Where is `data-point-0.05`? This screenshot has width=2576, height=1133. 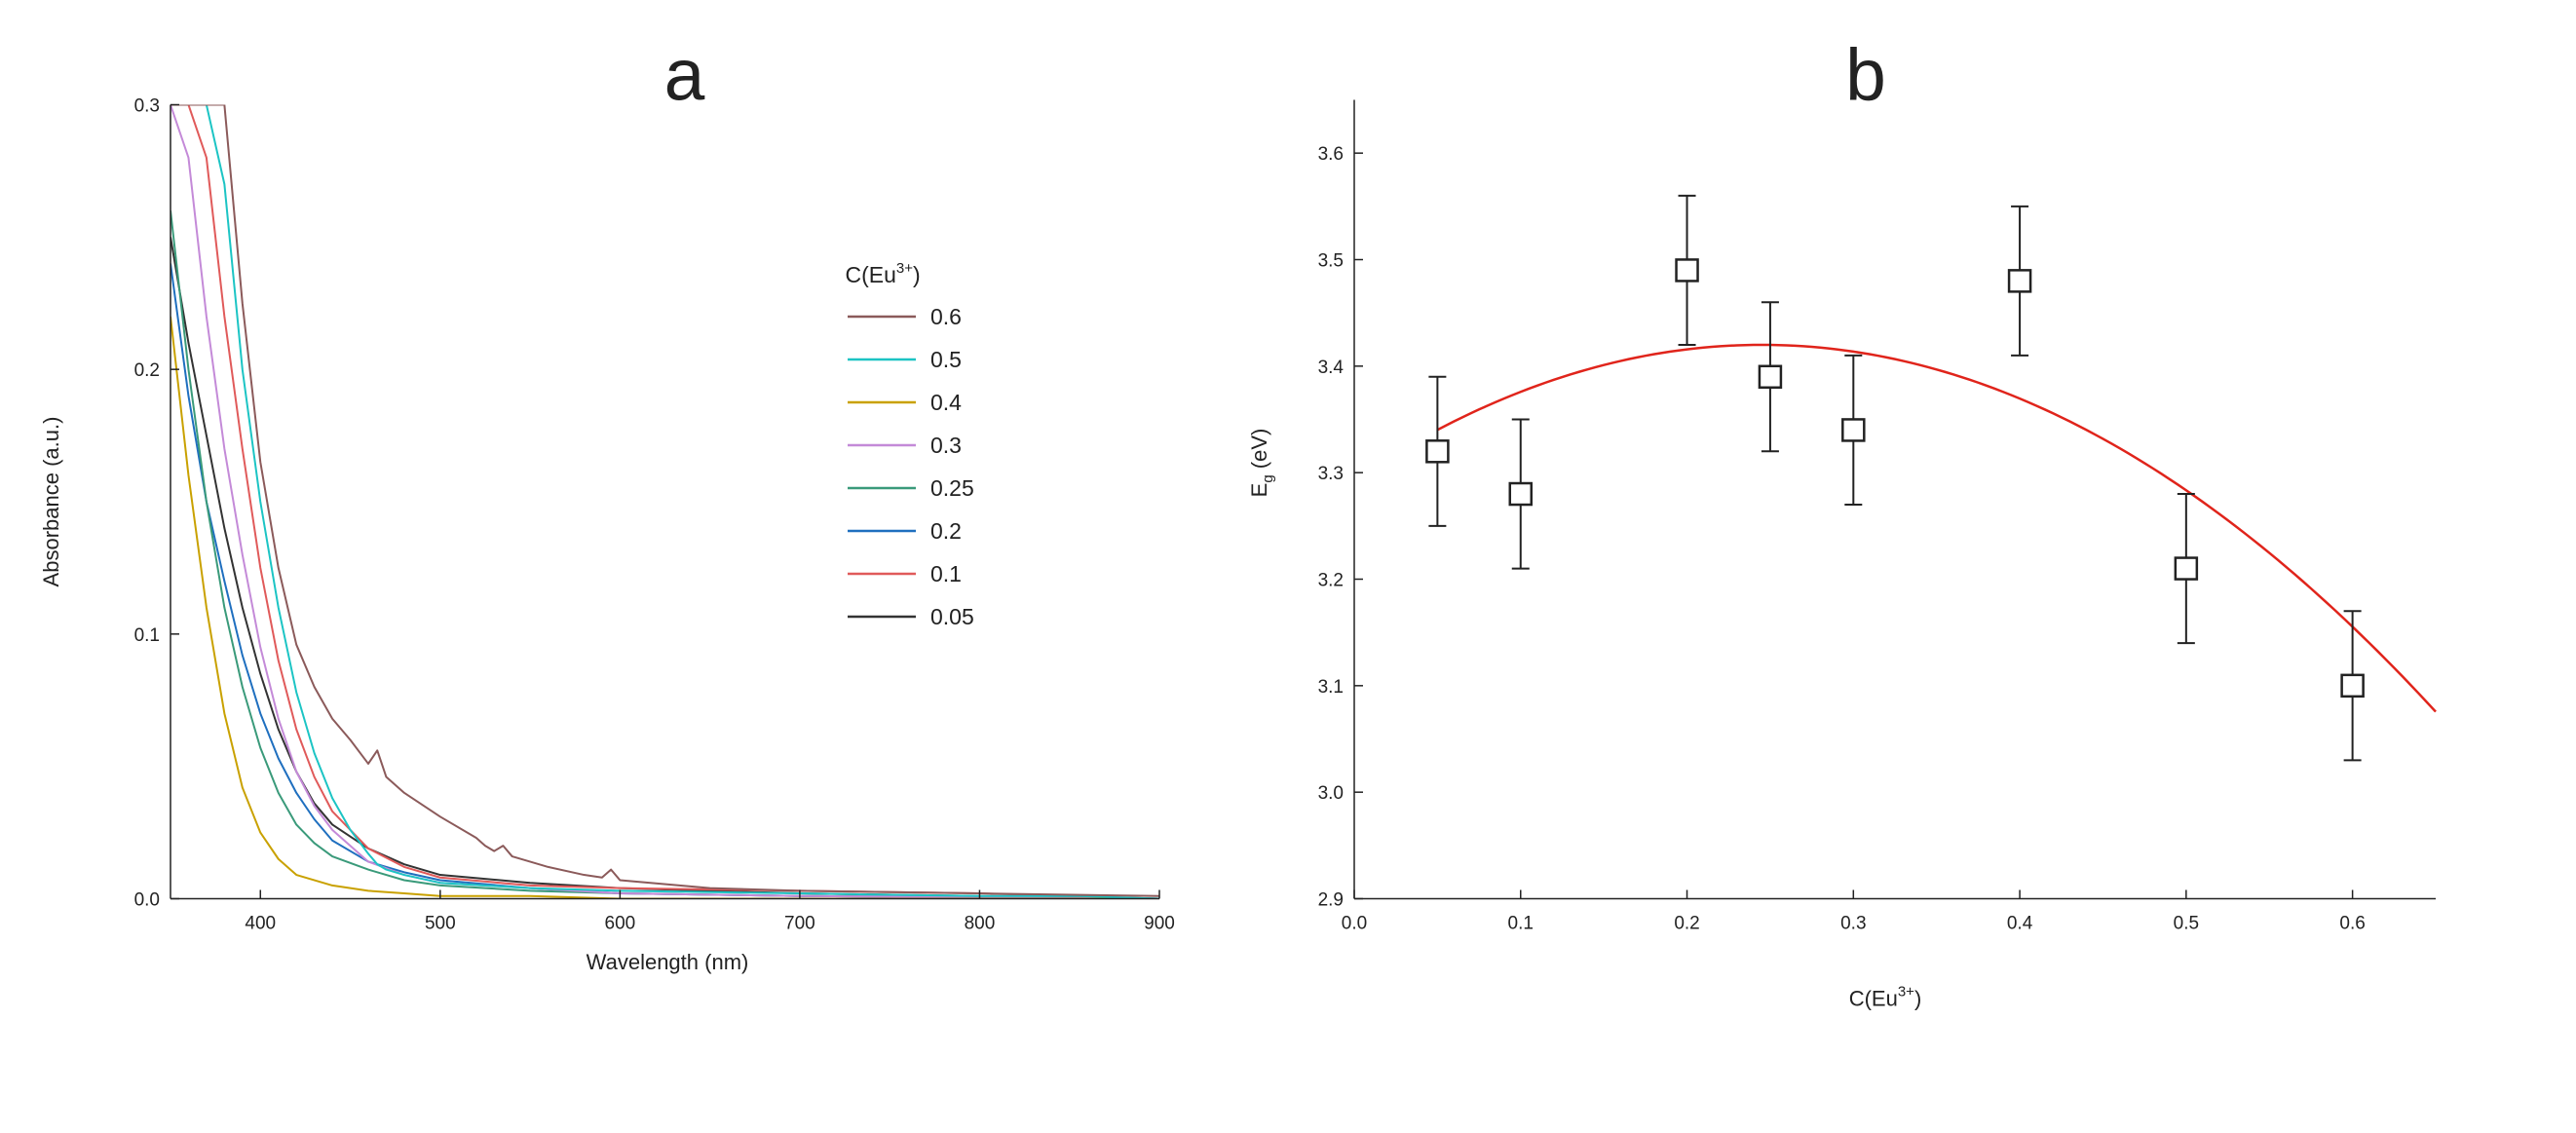 data-point-0.05 is located at coordinates (1437, 451).